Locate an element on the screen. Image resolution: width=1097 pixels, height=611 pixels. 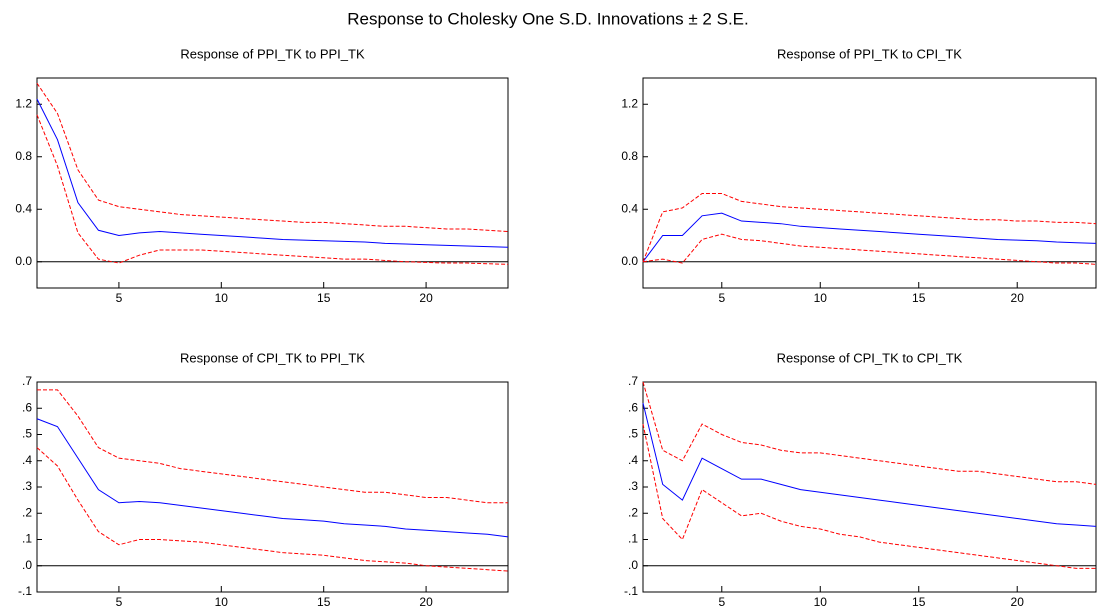
subplot-title: Response of PPI_TK to PPI_TK is located at coordinates (272, 53).